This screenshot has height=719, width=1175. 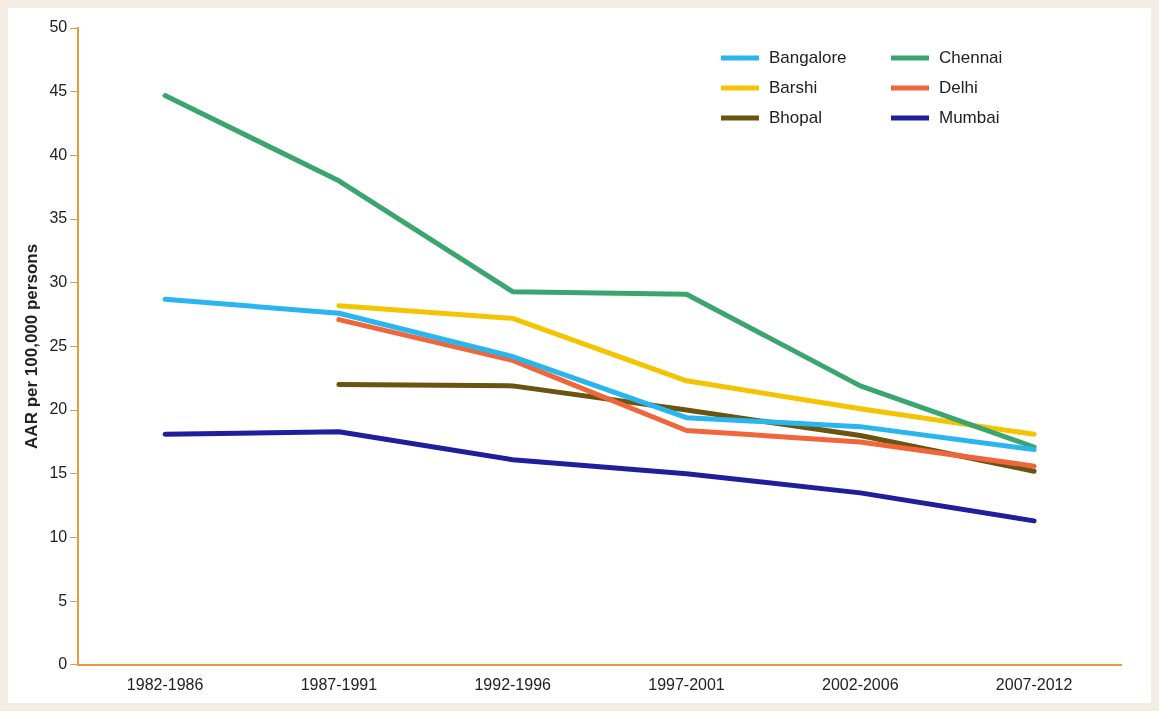 What do you see at coordinates (1034, 684) in the screenshot?
I see `x-tick-label: 2007-2012` at bounding box center [1034, 684].